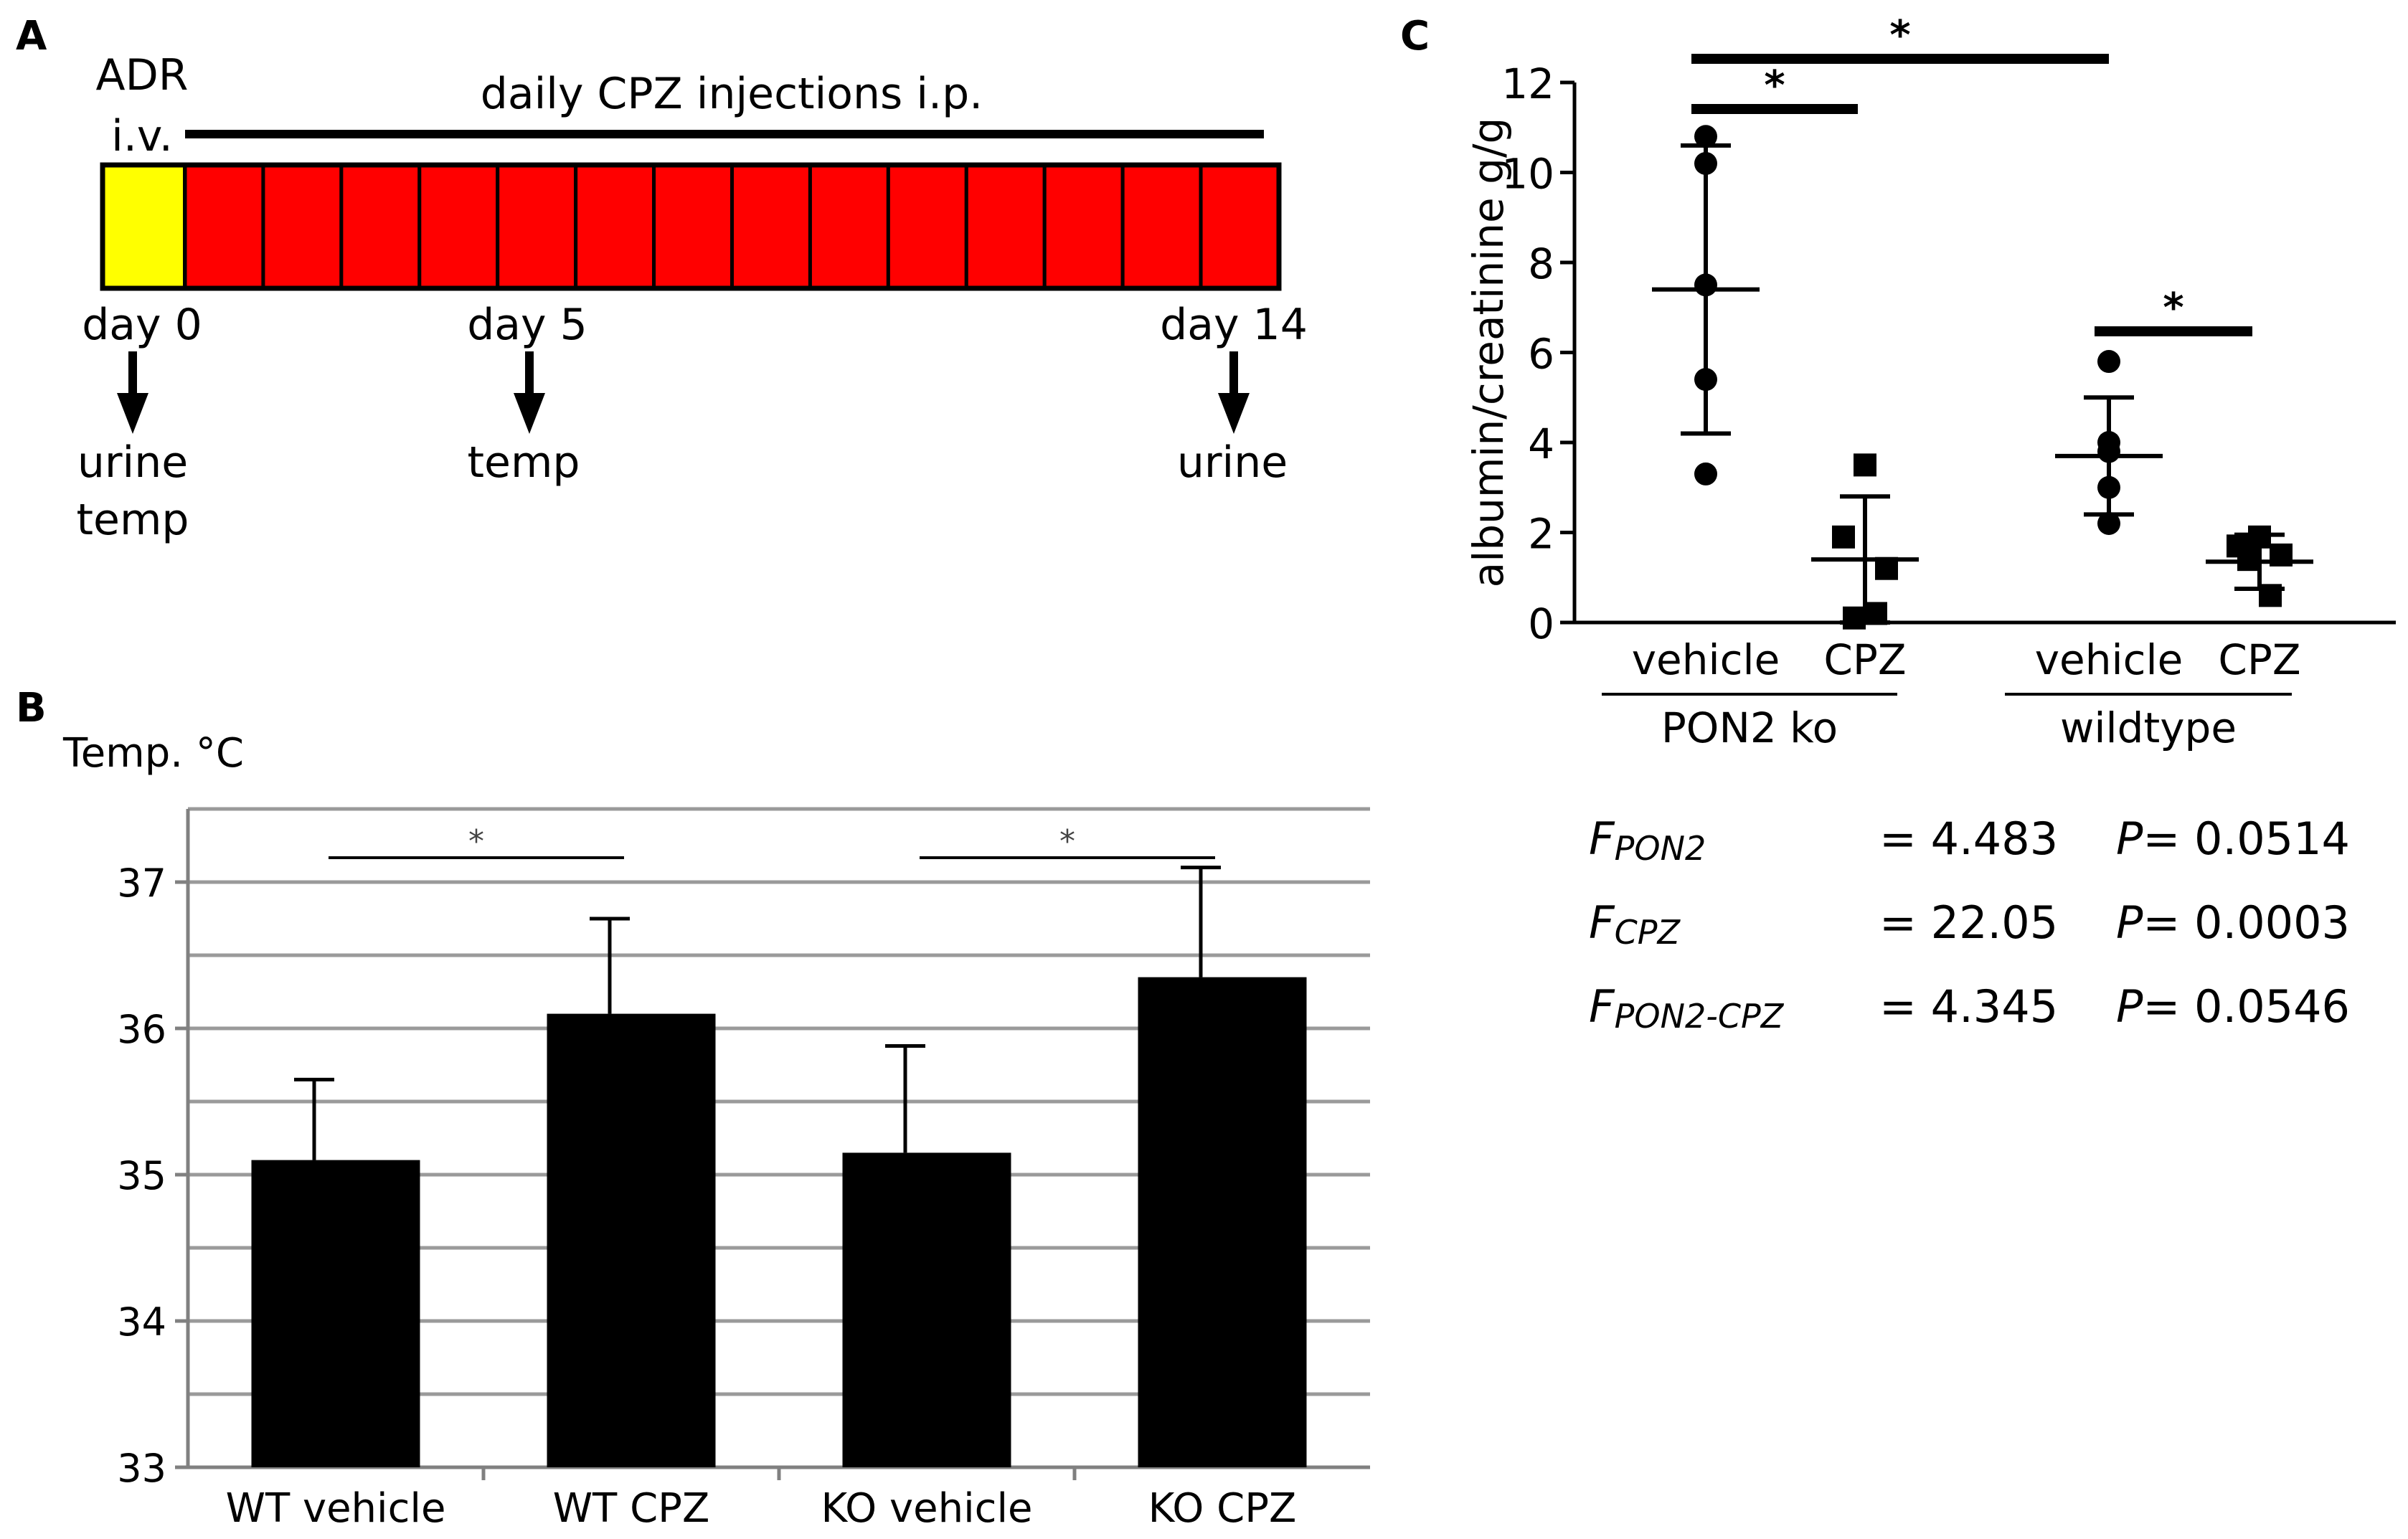  Describe the element at coordinates (142, 325) in the screenshot. I see `day0-label: day 0` at that location.